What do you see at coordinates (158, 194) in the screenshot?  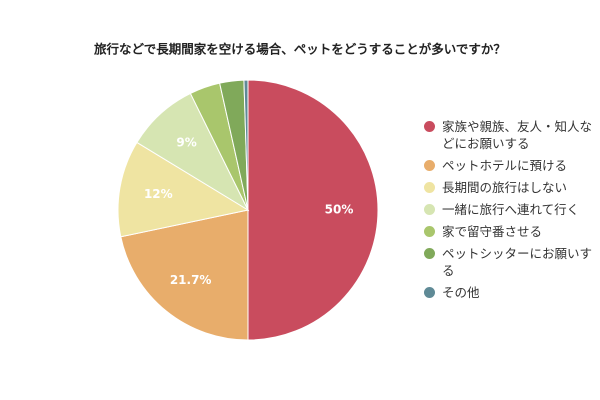 I see `data-label: 12%` at bounding box center [158, 194].